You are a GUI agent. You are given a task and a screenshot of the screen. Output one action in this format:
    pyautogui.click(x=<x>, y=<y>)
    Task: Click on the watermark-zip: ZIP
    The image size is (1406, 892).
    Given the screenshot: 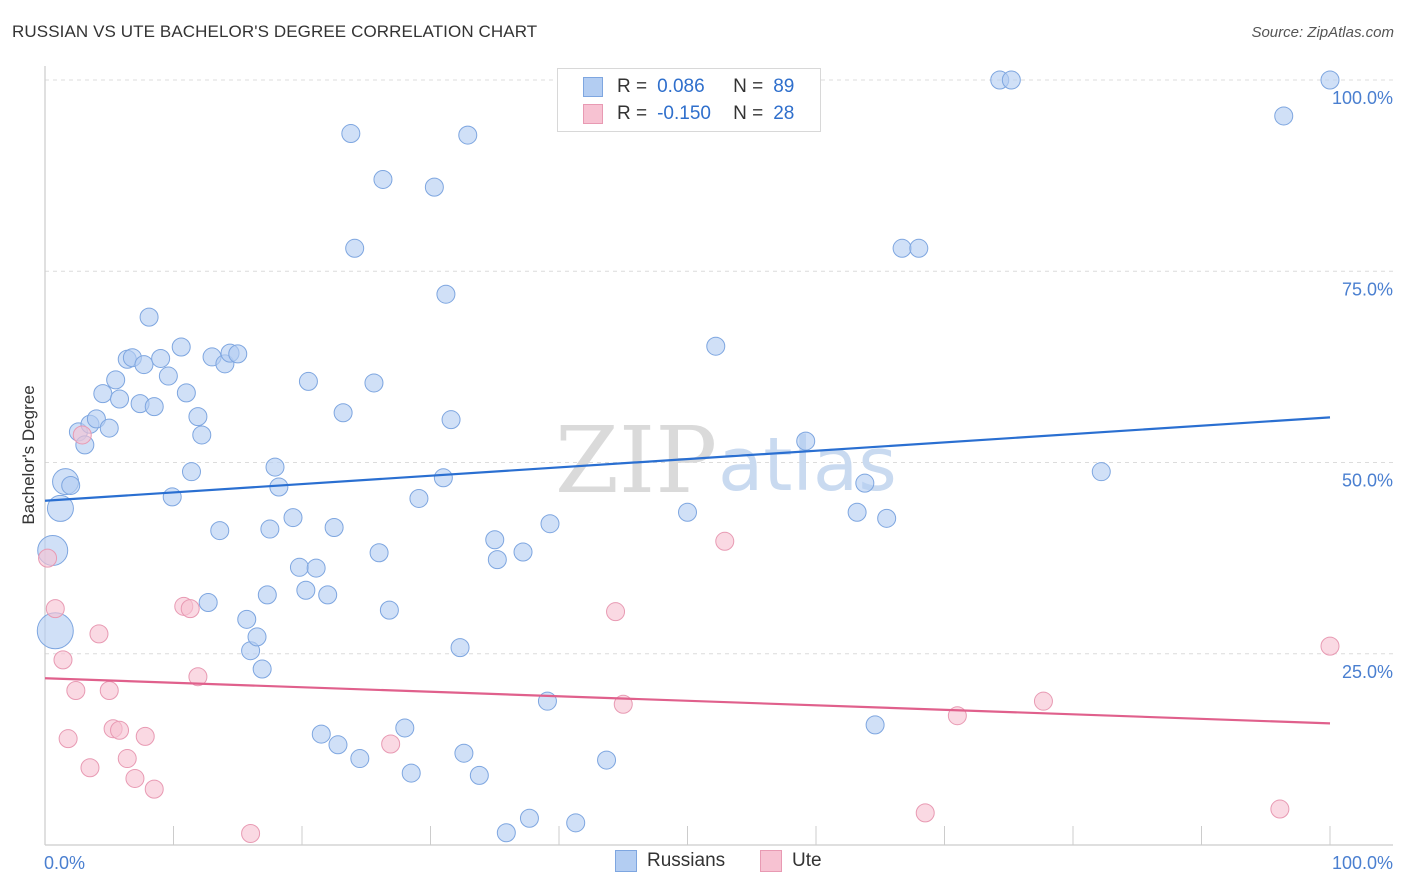 What is the action you would take?
    pyautogui.click(x=636, y=460)
    